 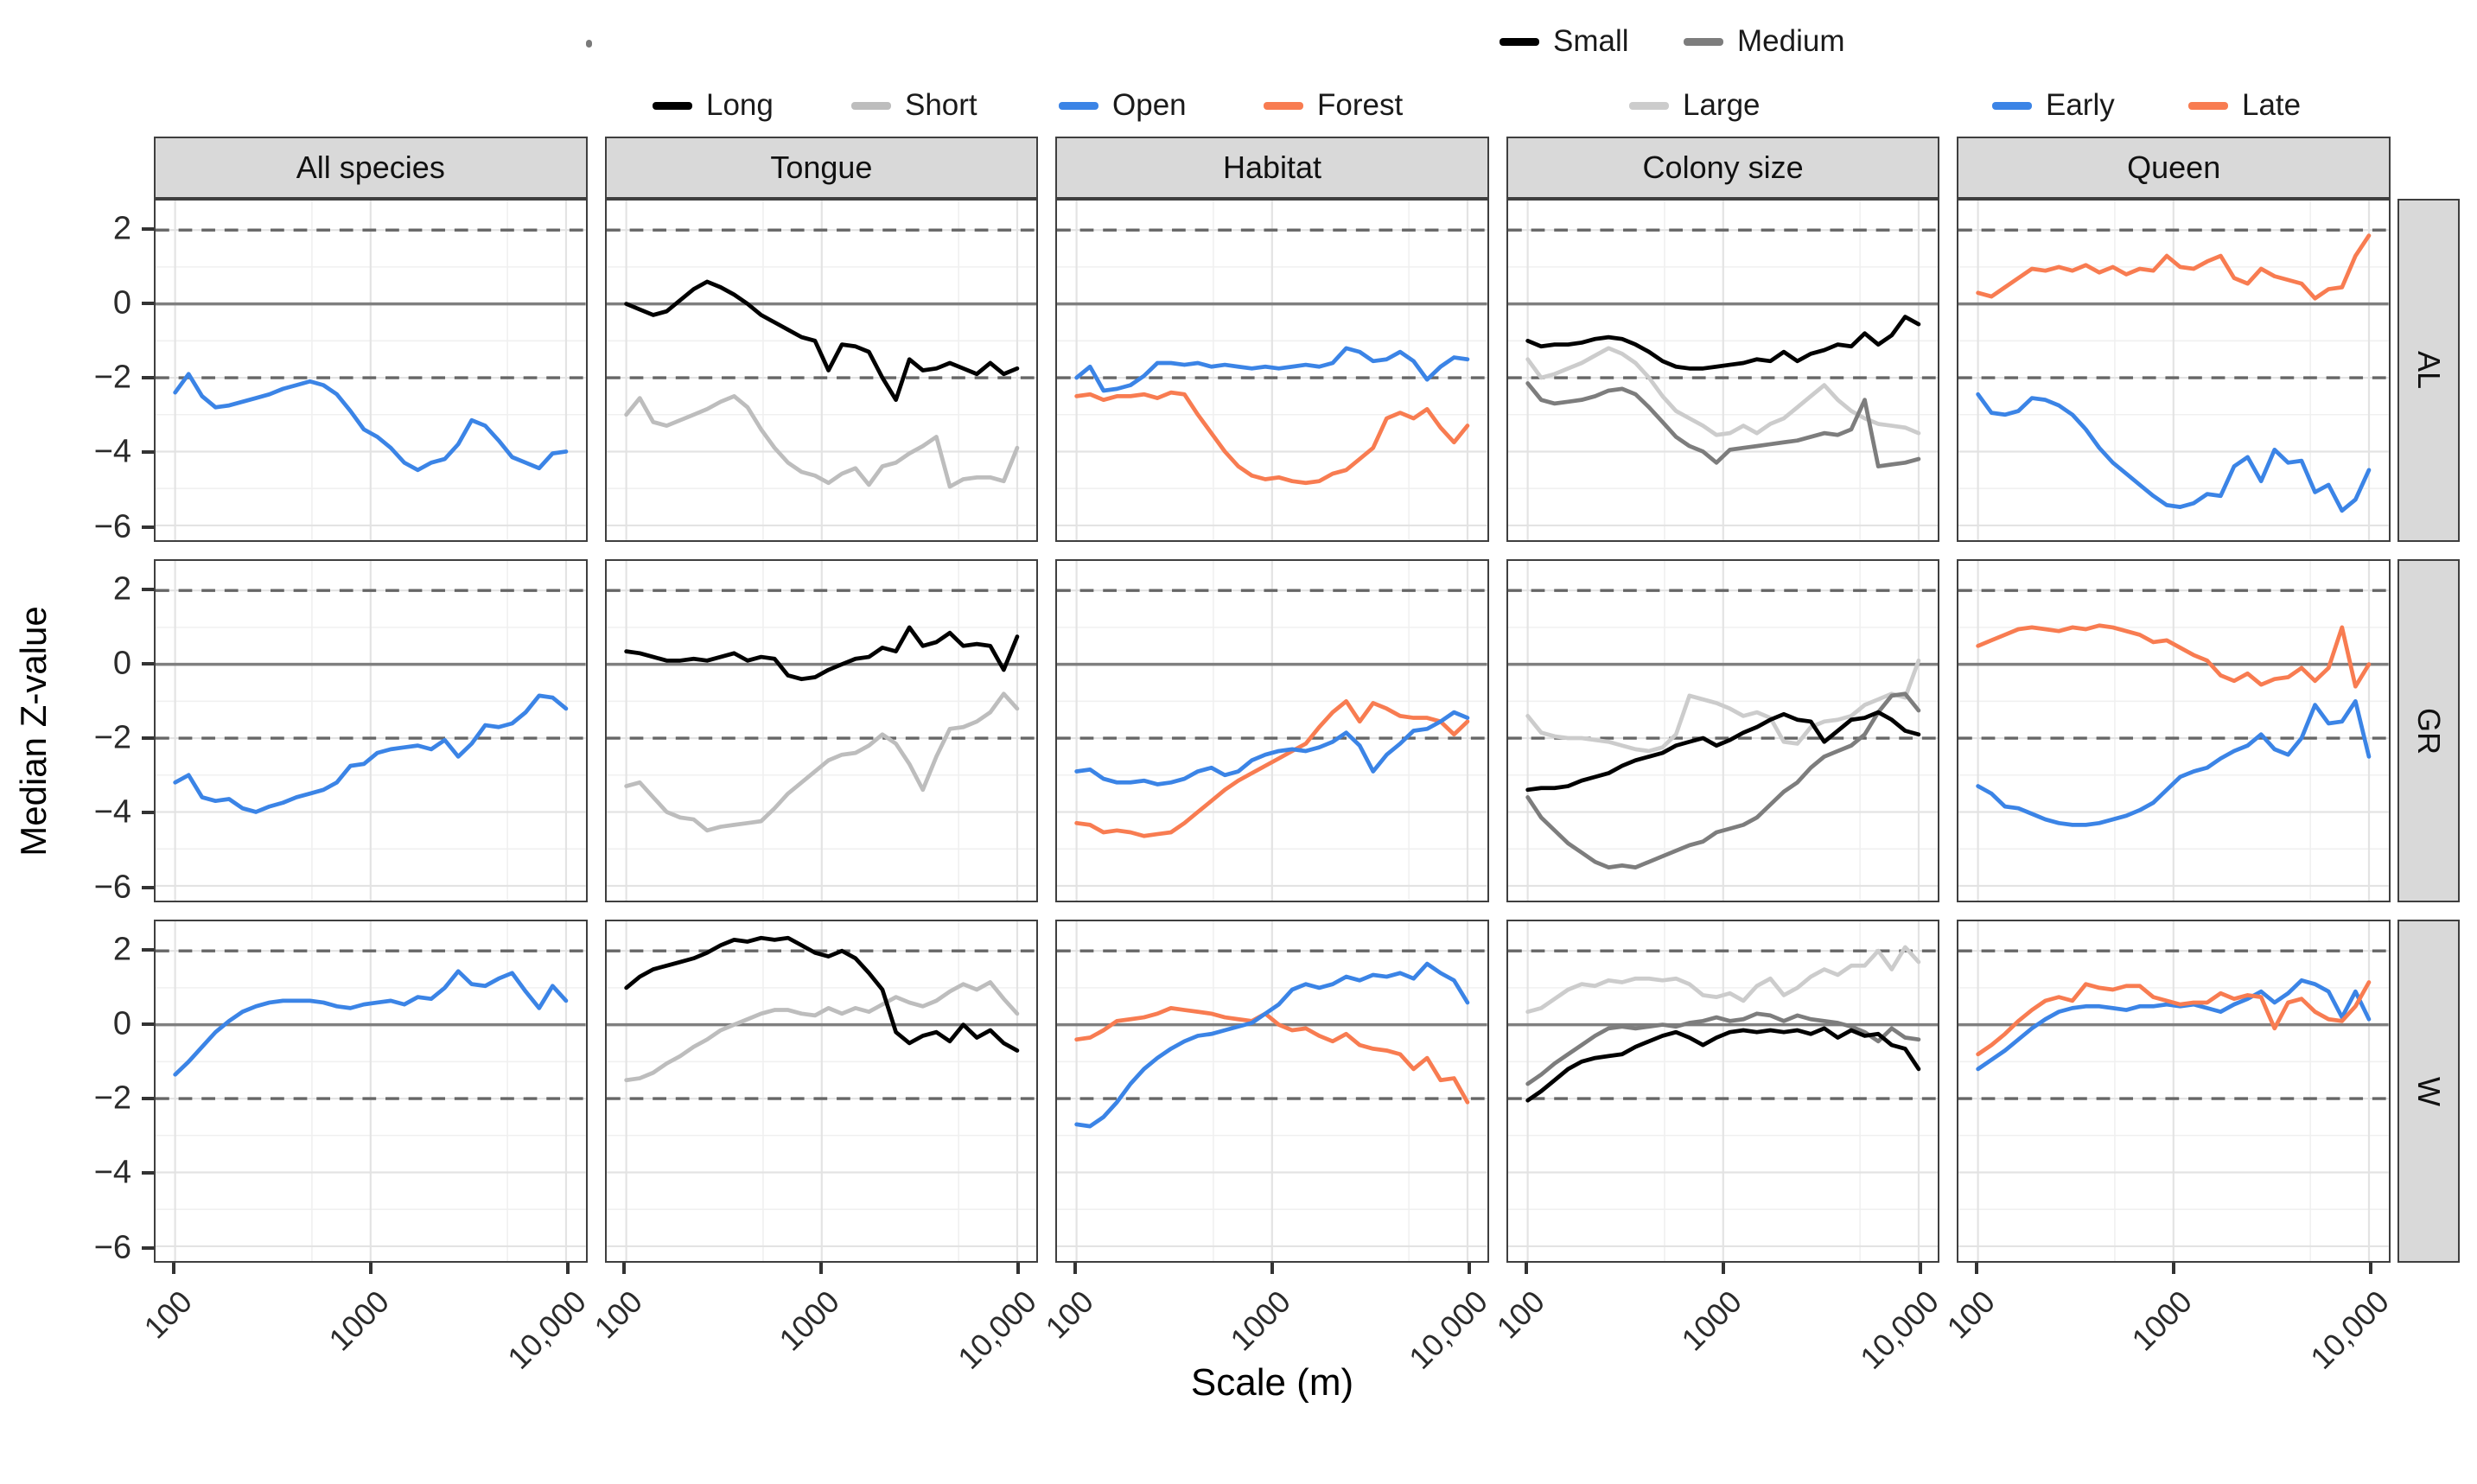 What do you see at coordinates (740, 105) in the screenshot?
I see `legend-label: Long` at bounding box center [740, 105].